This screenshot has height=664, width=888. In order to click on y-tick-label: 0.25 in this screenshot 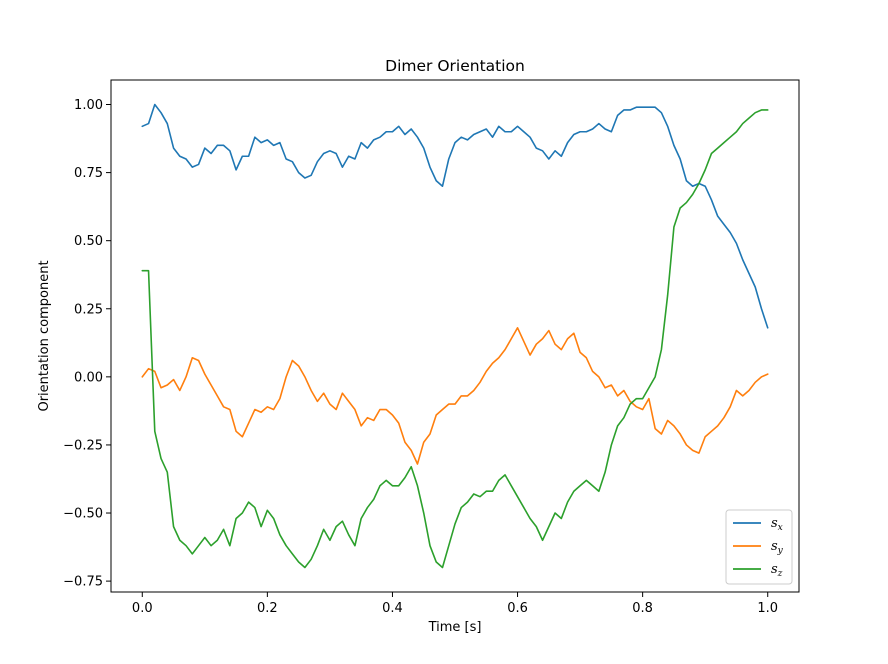, I will do `click(88, 309)`.